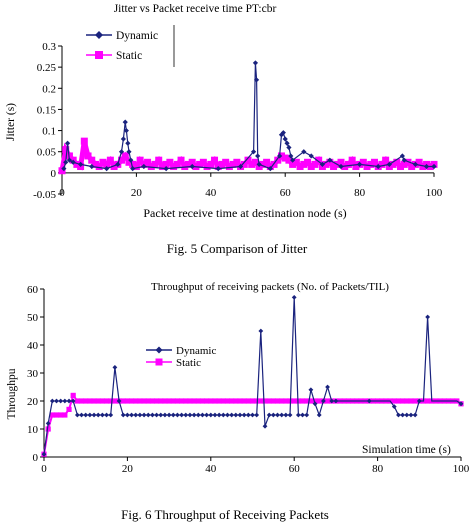  What do you see at coordinates (248, 156) in the screenshot?
I see `jitter-static-series` at bounding box center [248, 156].